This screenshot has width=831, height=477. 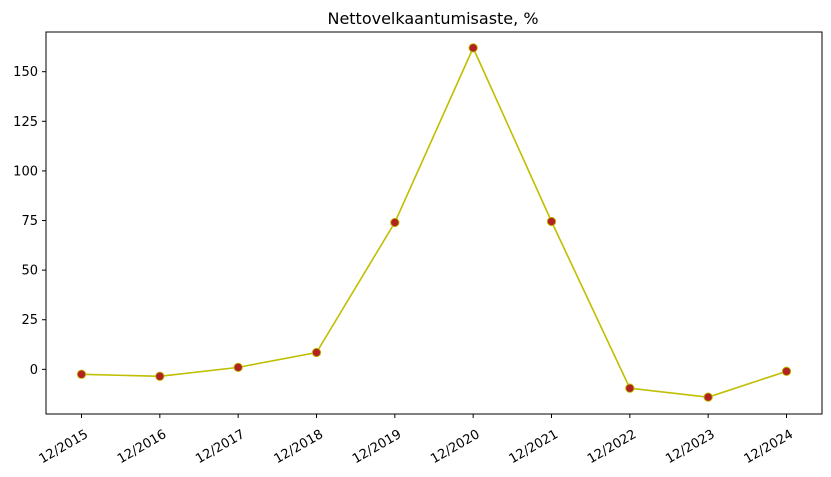 I want to click on y-axis: 0 25 50 75 100 125 150, so click(x=29, y=221).